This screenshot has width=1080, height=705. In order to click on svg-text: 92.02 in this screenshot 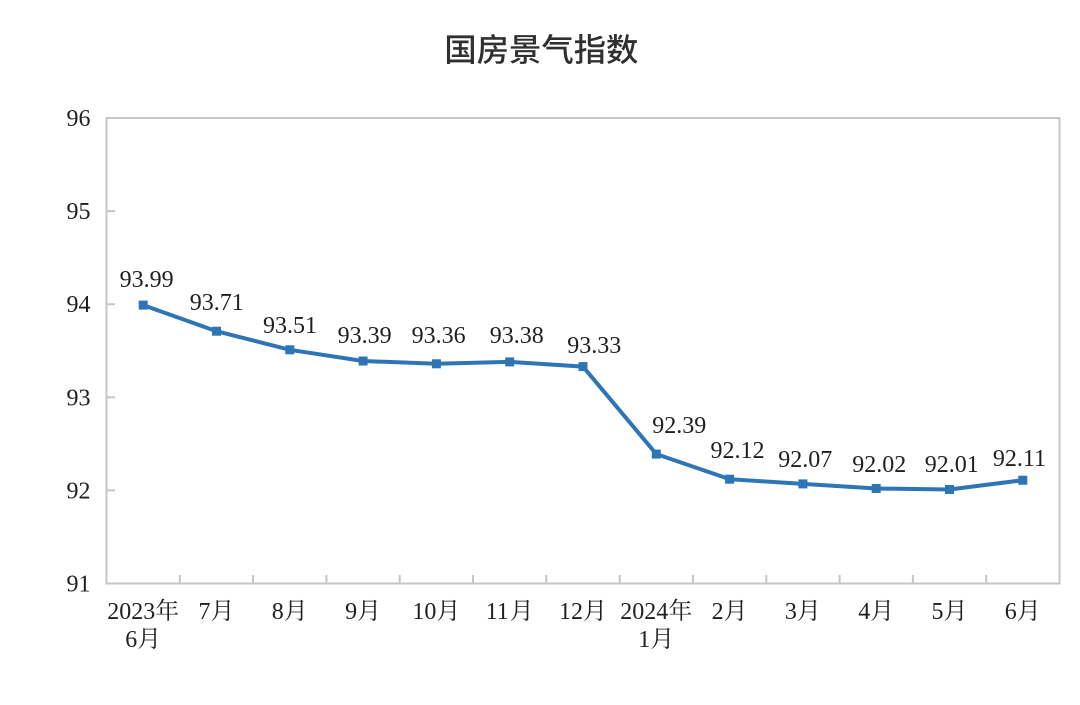, I will do `click(879, 465)`.